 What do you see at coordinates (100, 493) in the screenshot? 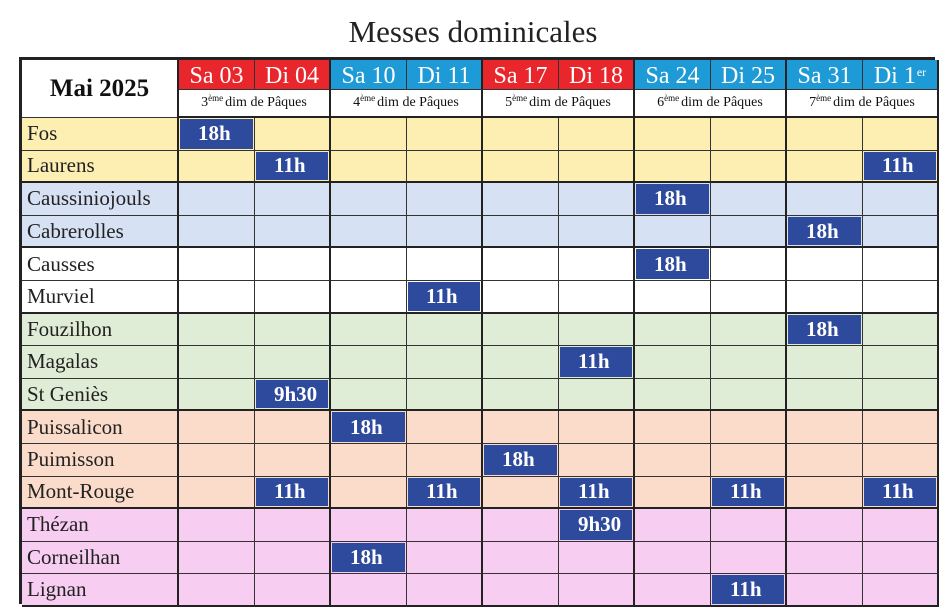
I see `place-name: Mont-Rouge` at bounding box center [100, 493].